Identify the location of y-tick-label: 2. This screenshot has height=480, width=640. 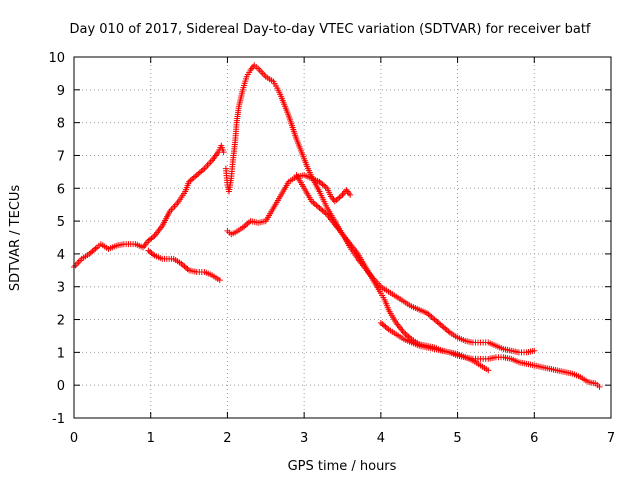
(61, 321).